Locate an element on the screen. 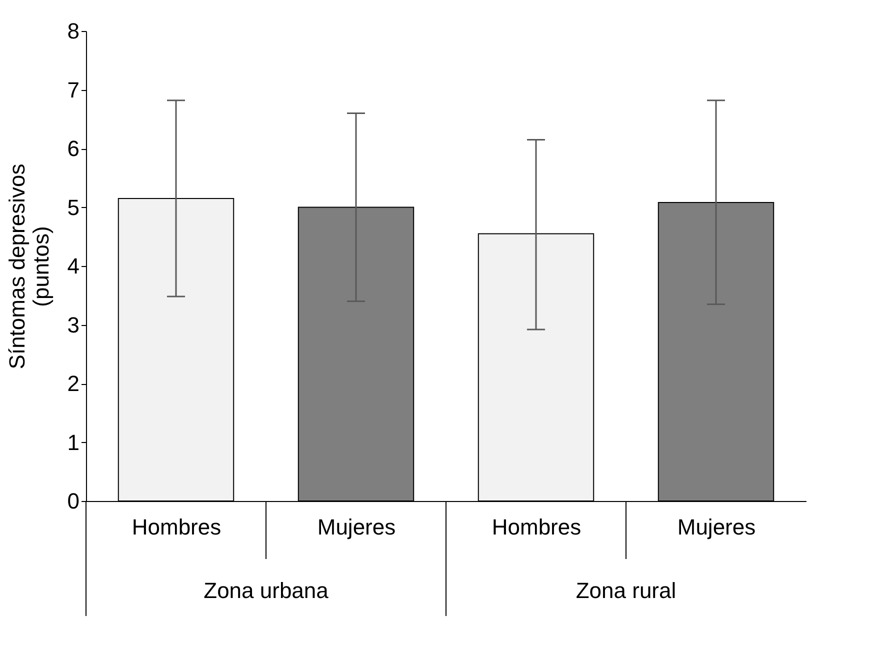 The width and height of the screenshot is (876, 658). y-axis-title: Síntomas depresivos (puntos) is located at coordinates (29, 267).